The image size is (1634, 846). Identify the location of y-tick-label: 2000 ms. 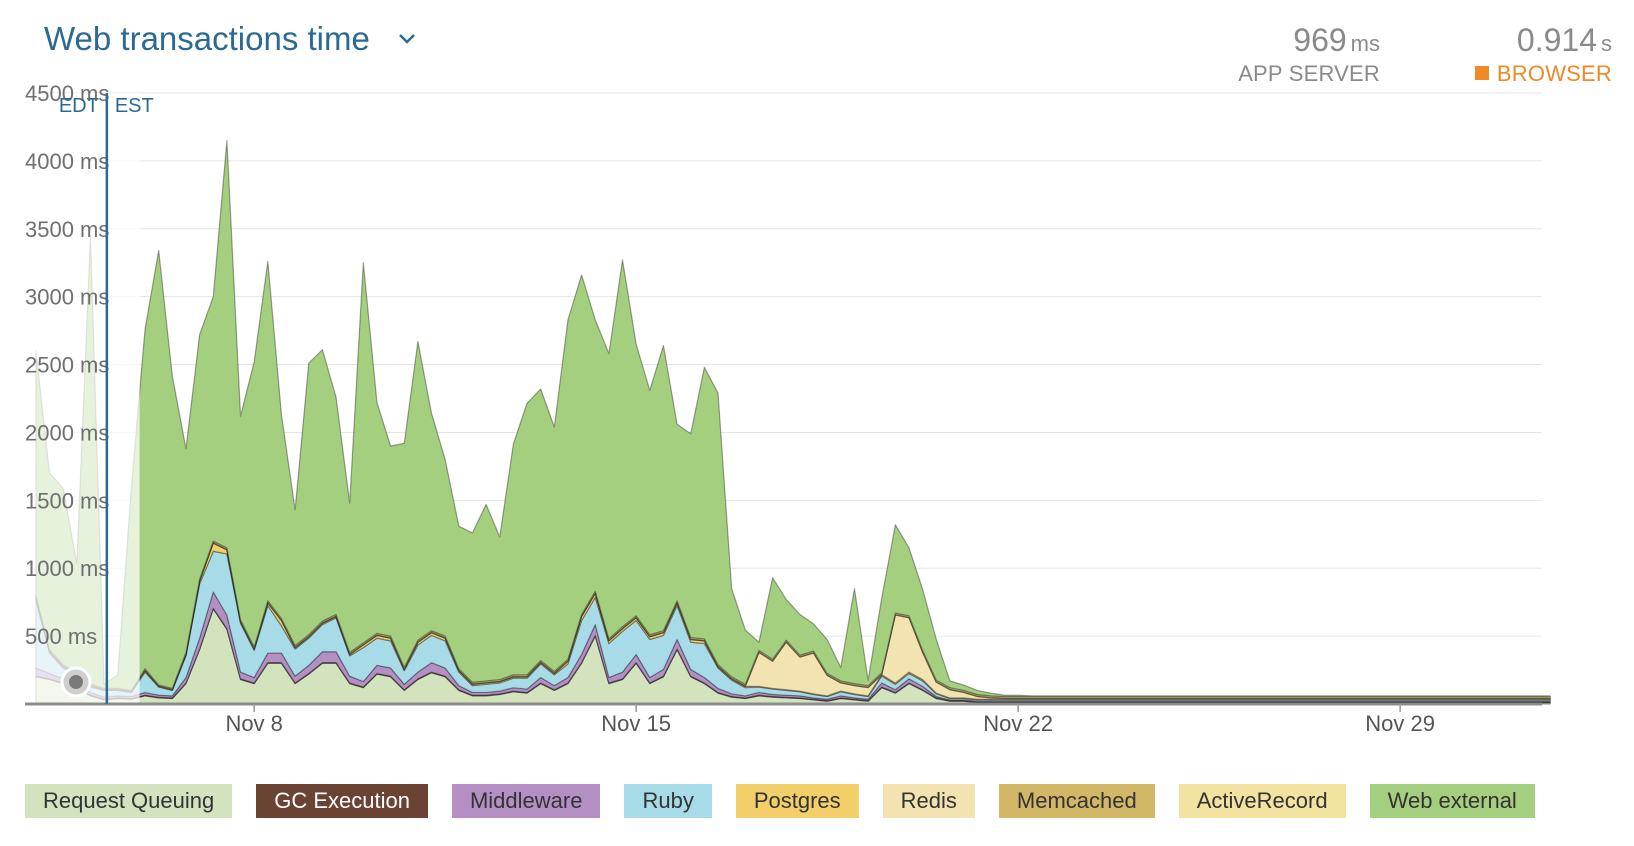
(67, 432).